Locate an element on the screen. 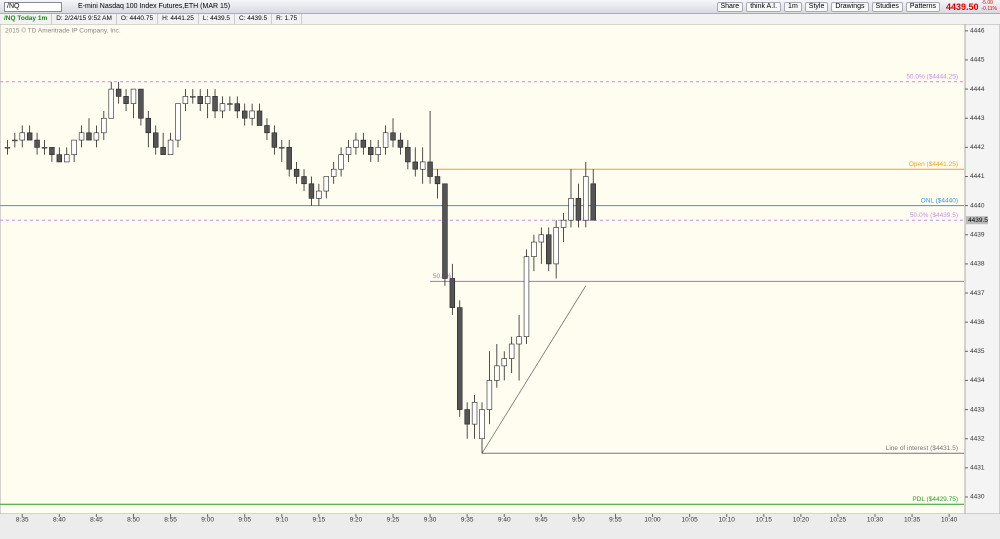  current-price-label: 4439.5 is located at coordinates (978, 220).